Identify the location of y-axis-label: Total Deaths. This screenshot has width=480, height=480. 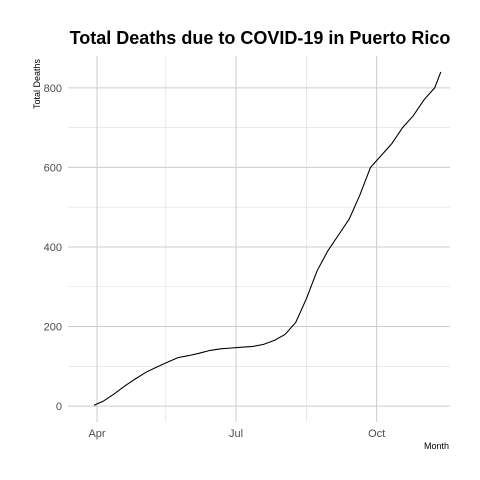
(37, 83).